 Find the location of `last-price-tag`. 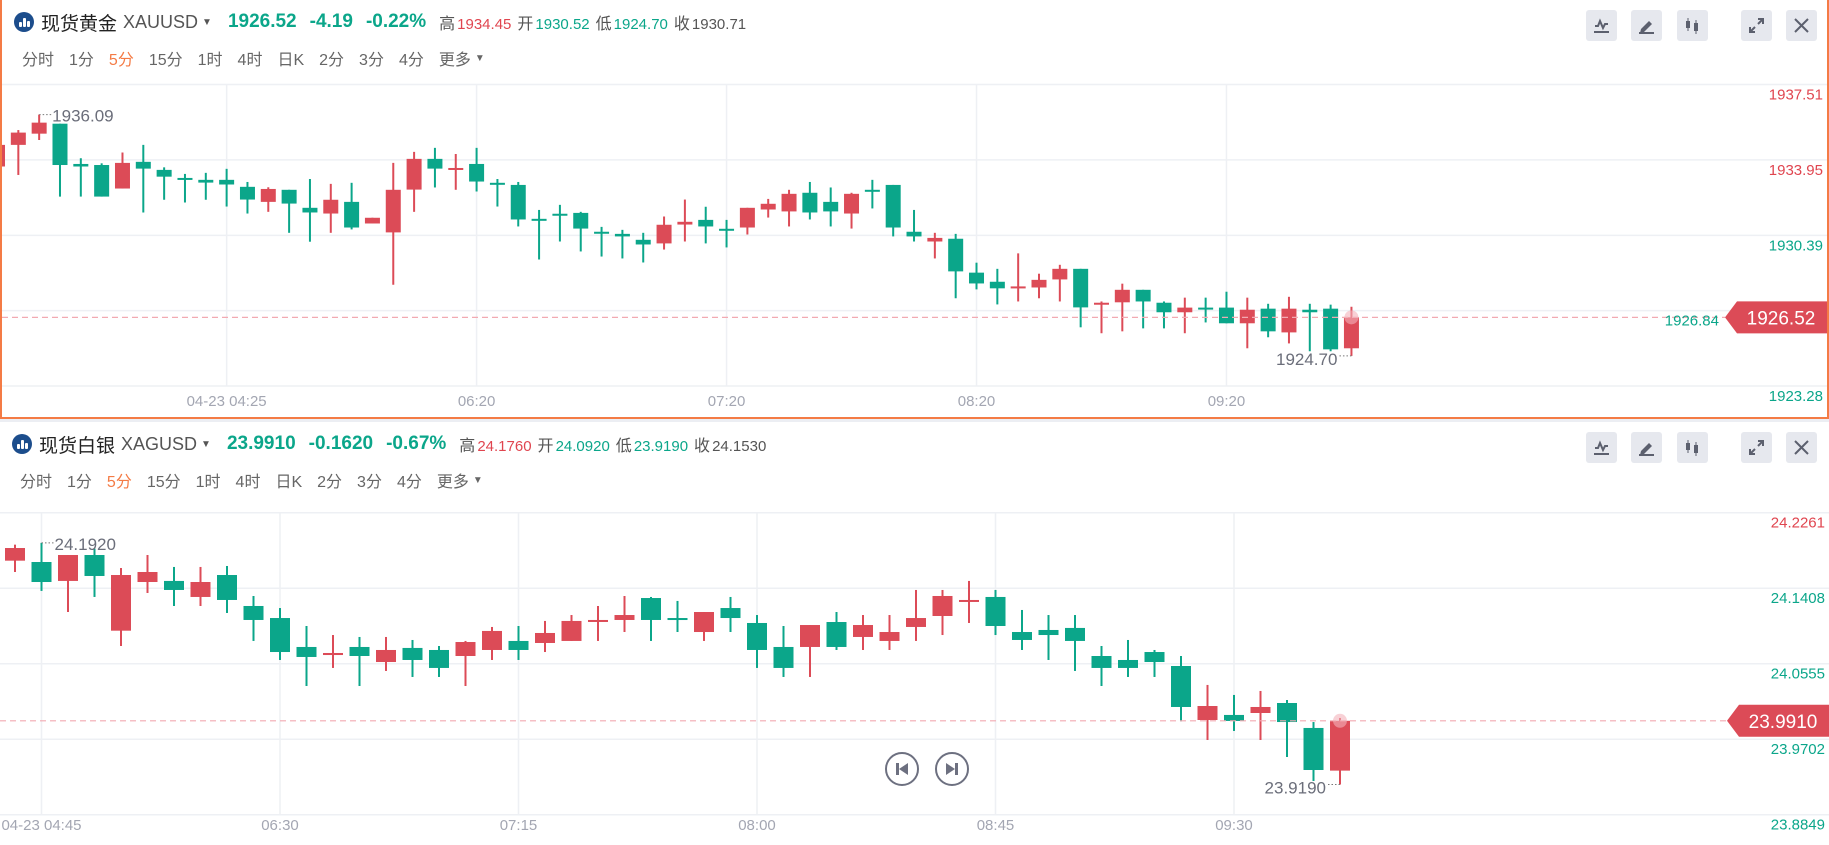

last-price-tag is located at coordinates (1778, 720).